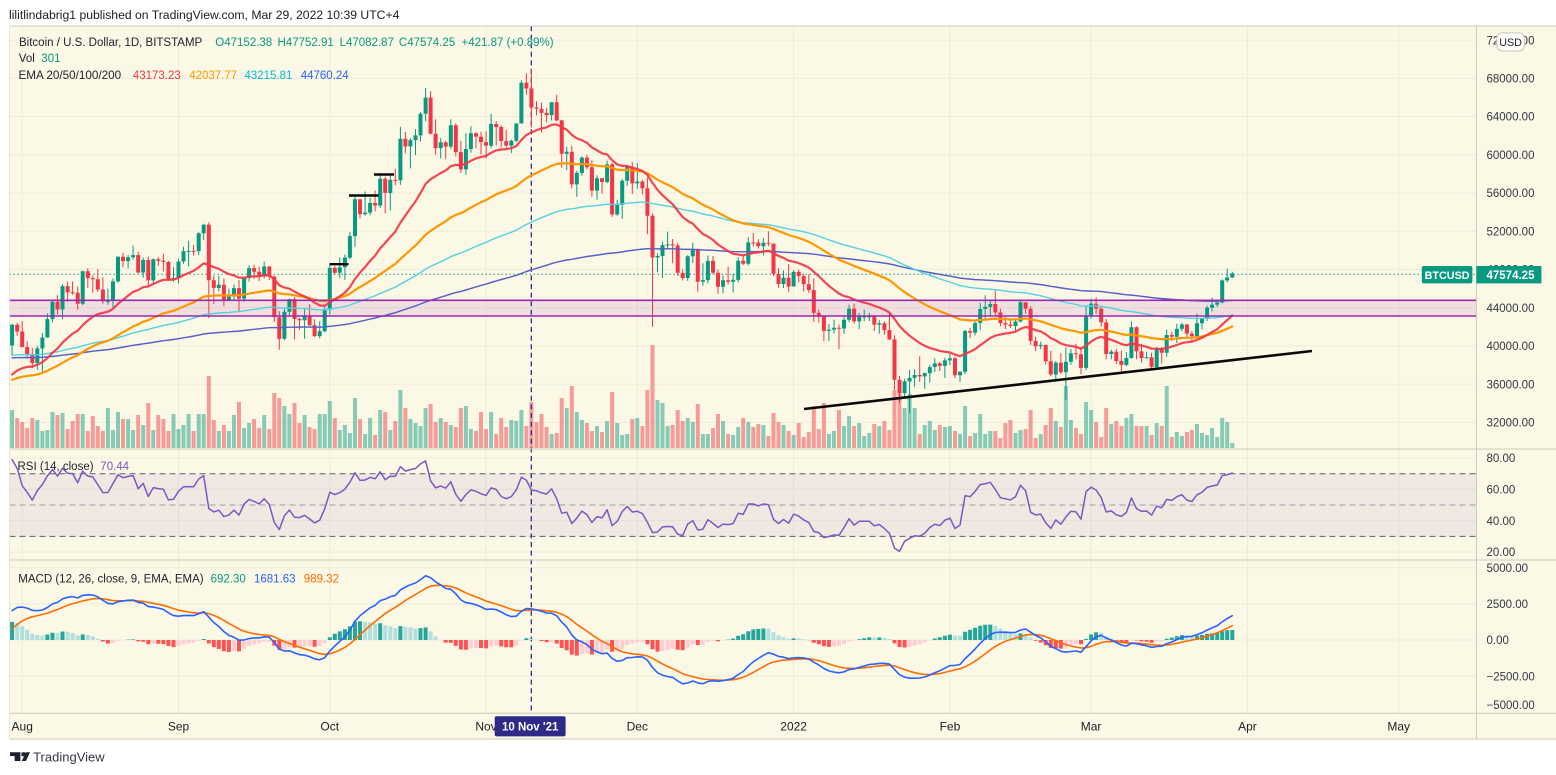 This screenshot has width=1556, height=775. I want to click on svg-text: 47574.25, so click(1511, 276).